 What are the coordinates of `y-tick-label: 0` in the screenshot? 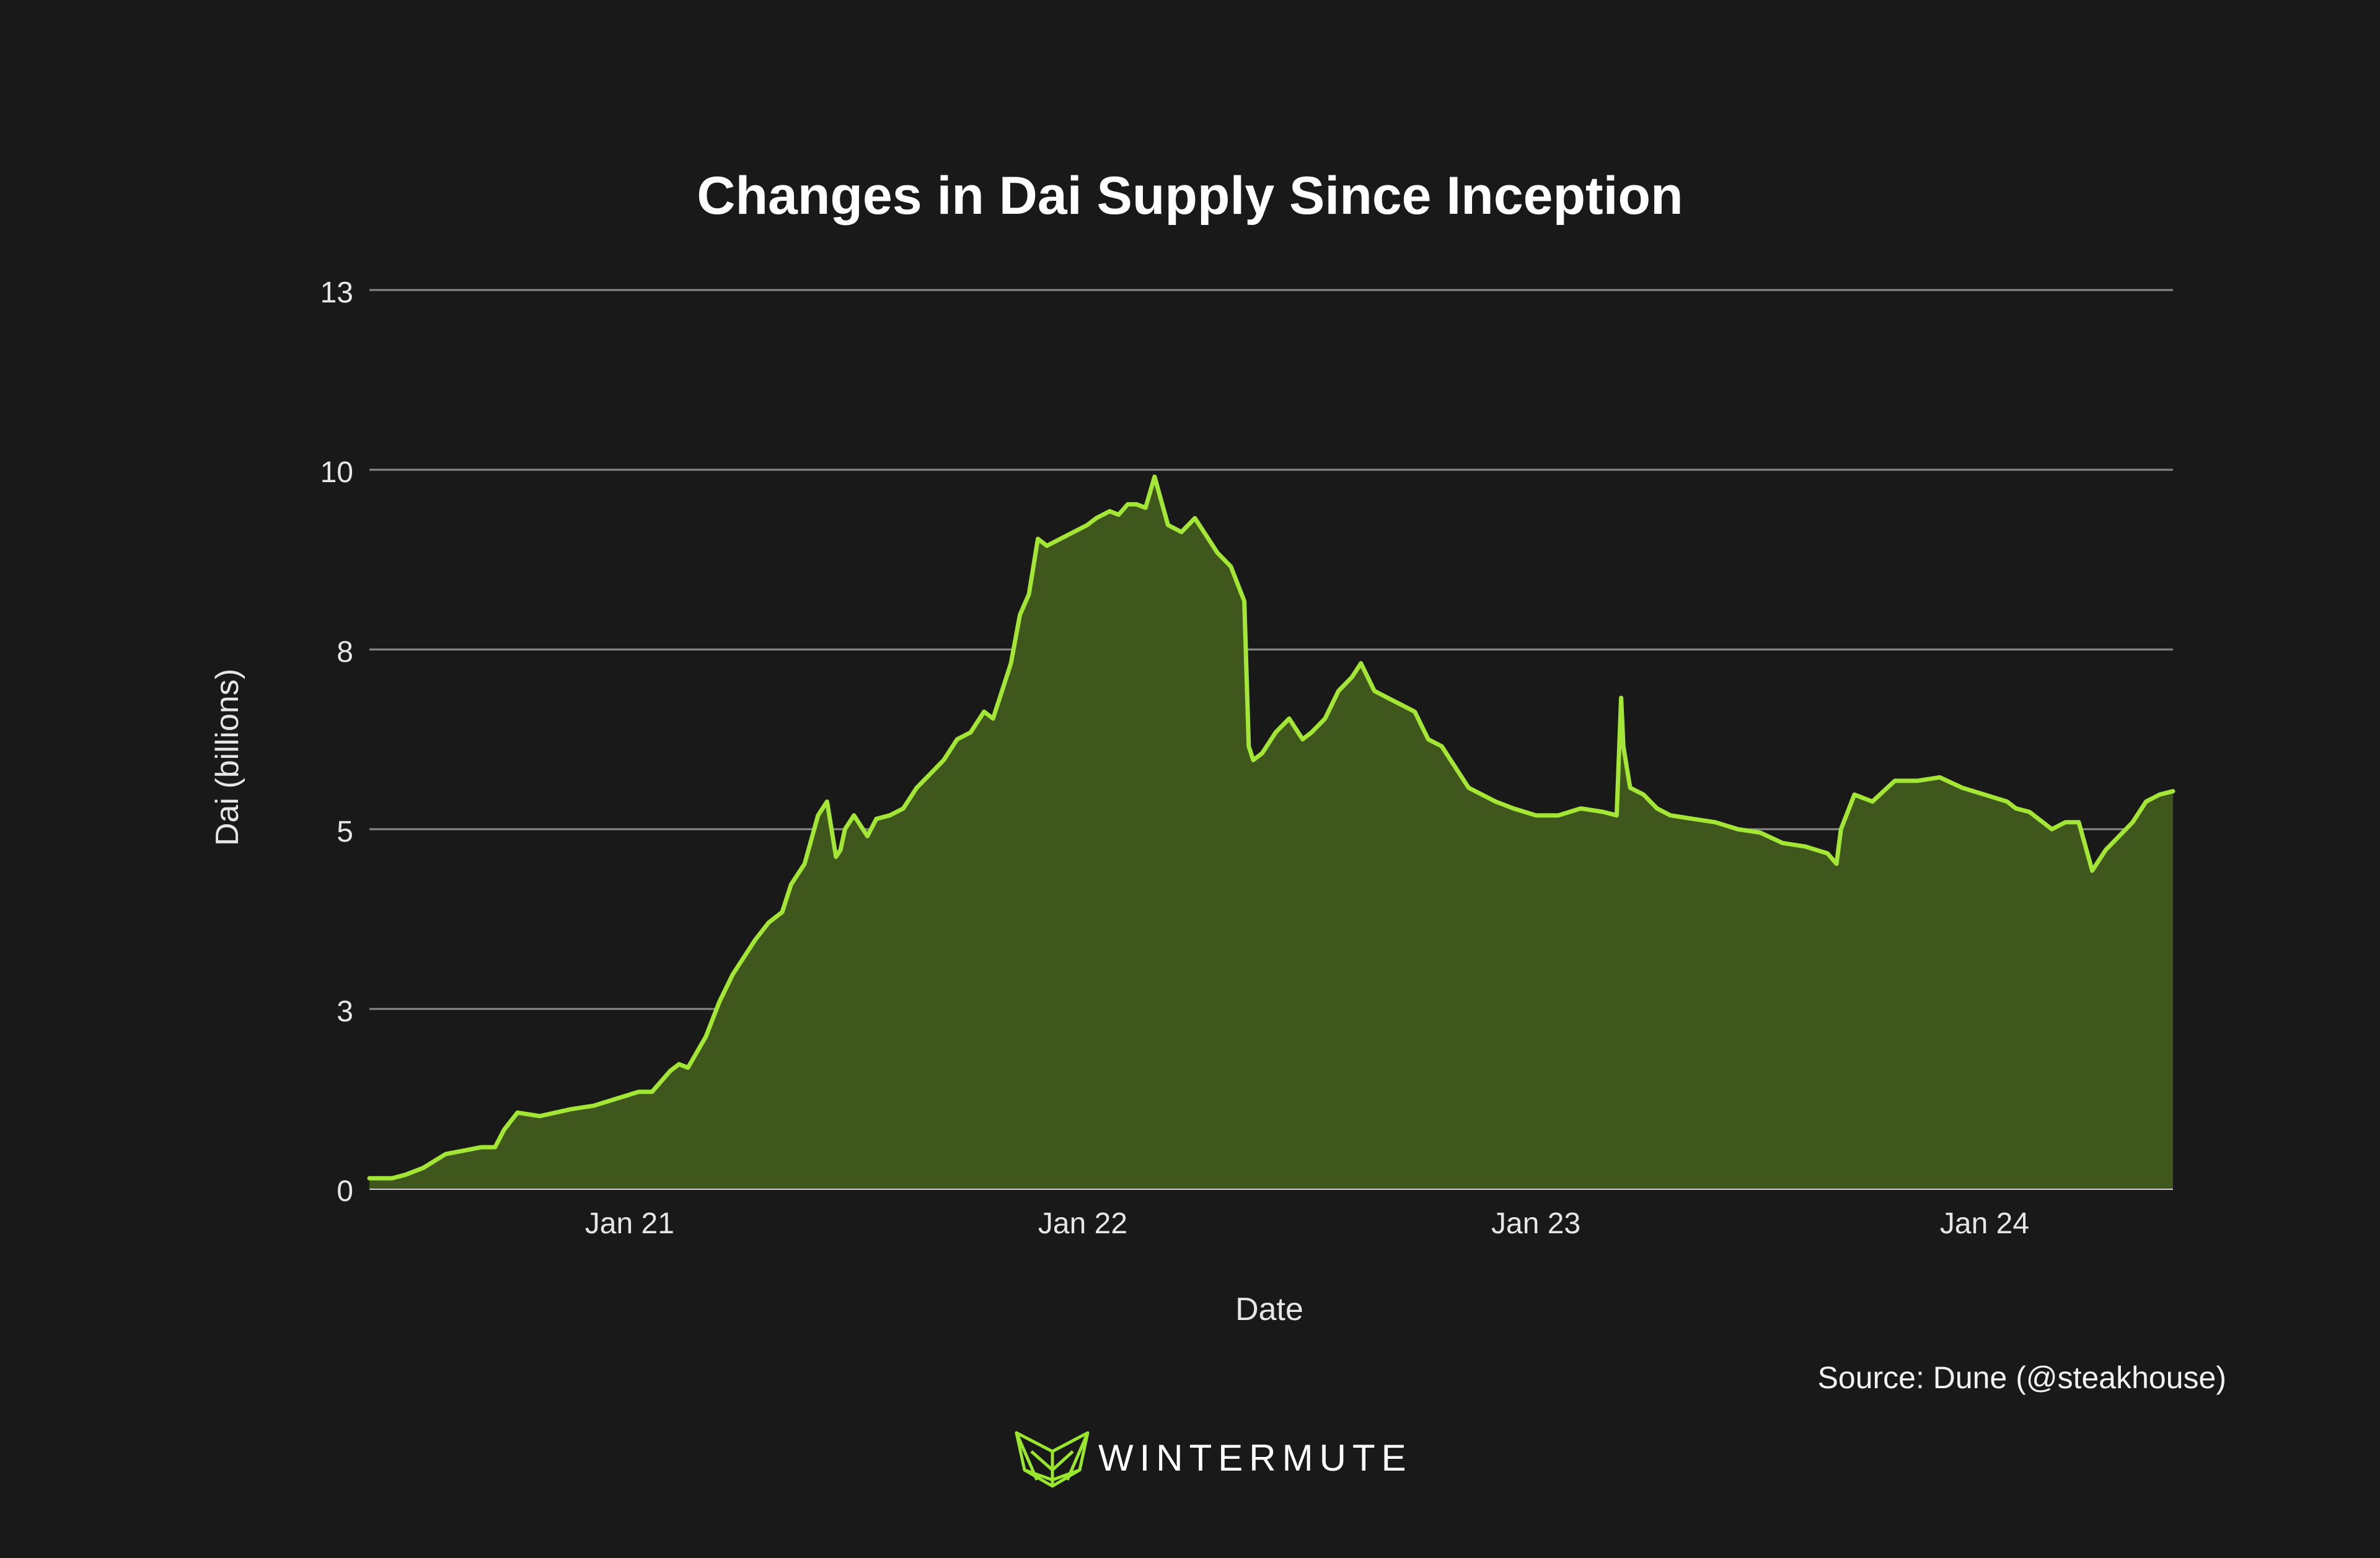 It's located at (345, 1191).